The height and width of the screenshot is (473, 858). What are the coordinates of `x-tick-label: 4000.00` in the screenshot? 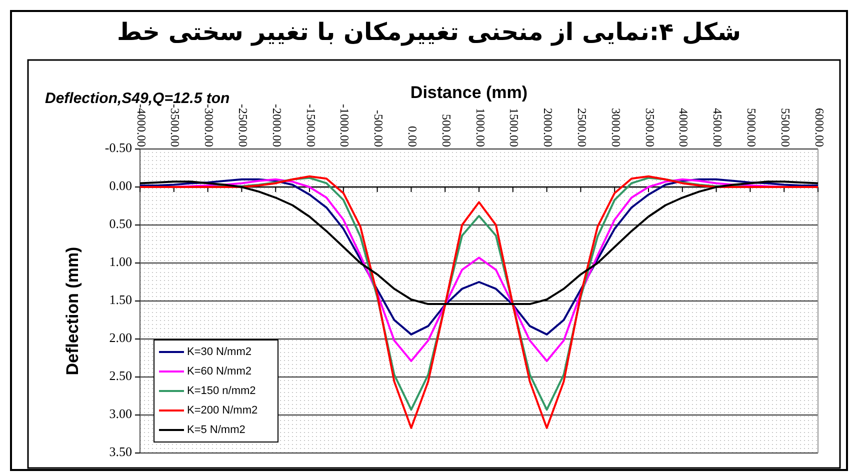 It's located at (683, 127).